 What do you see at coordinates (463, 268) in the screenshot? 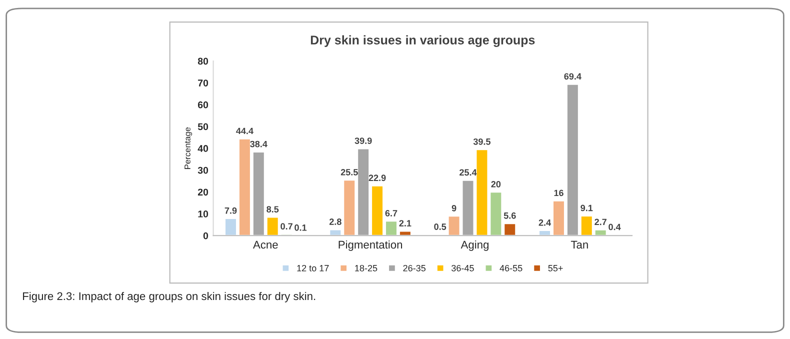
I see `legend-label: 36-45` at bounding box center [463, 268].